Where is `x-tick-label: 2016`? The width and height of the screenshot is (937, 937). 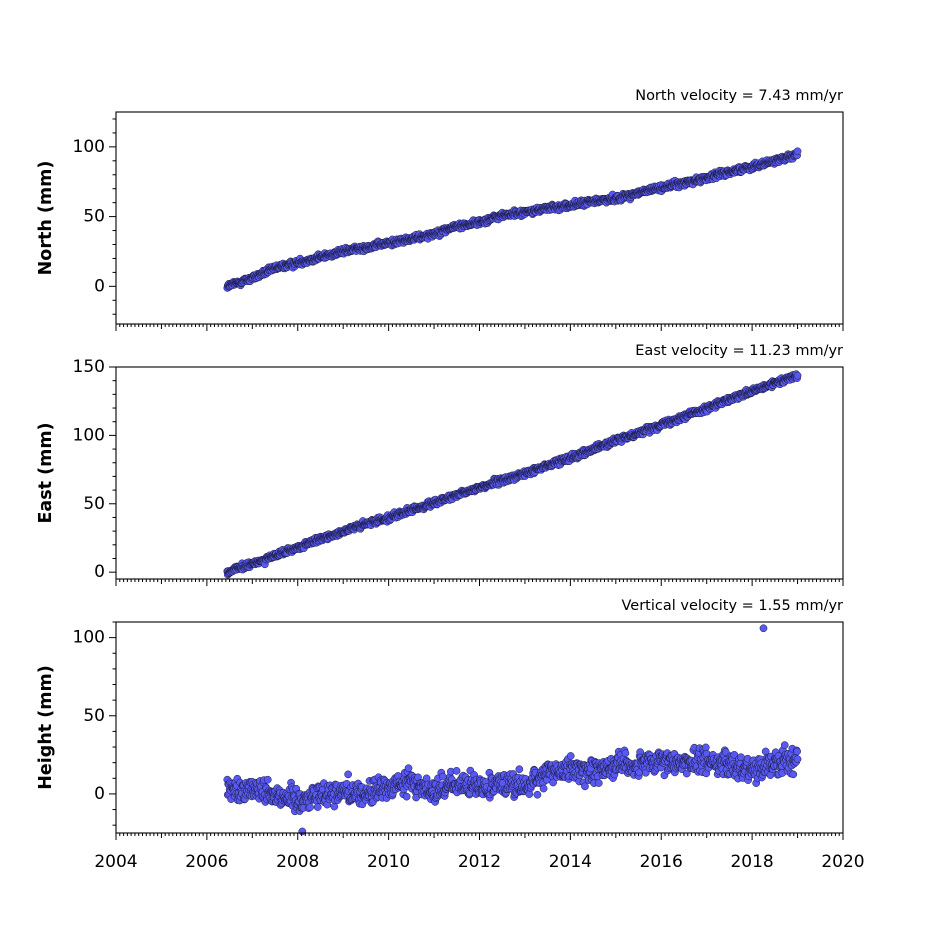 x-tick-label: 2016 is located at coordinates (661, 862).